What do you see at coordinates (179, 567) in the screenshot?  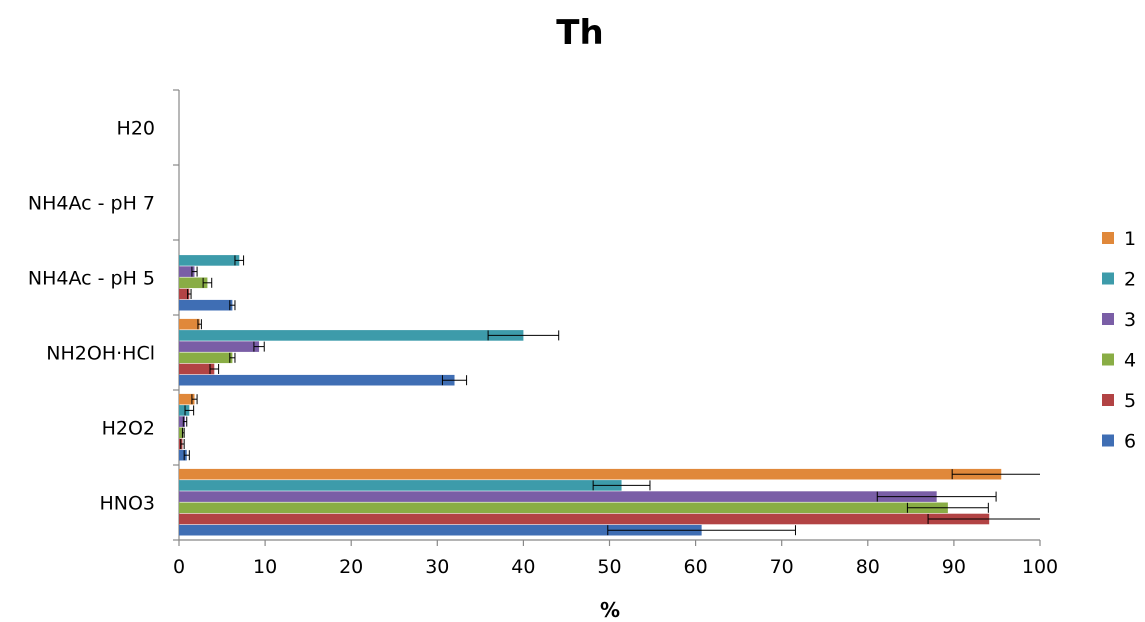 I see `x-tick-label: 0` at bounding box center [179, 567].